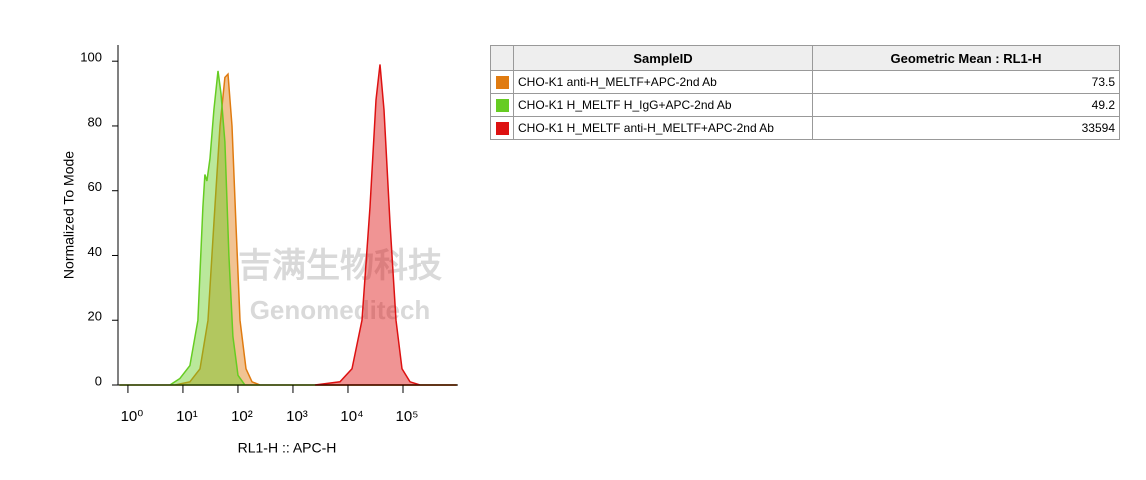  What do you see at coordinates (95, 251) in the screenshot?
I see `y-tick-label: 40` at bounding box center [95, 251].